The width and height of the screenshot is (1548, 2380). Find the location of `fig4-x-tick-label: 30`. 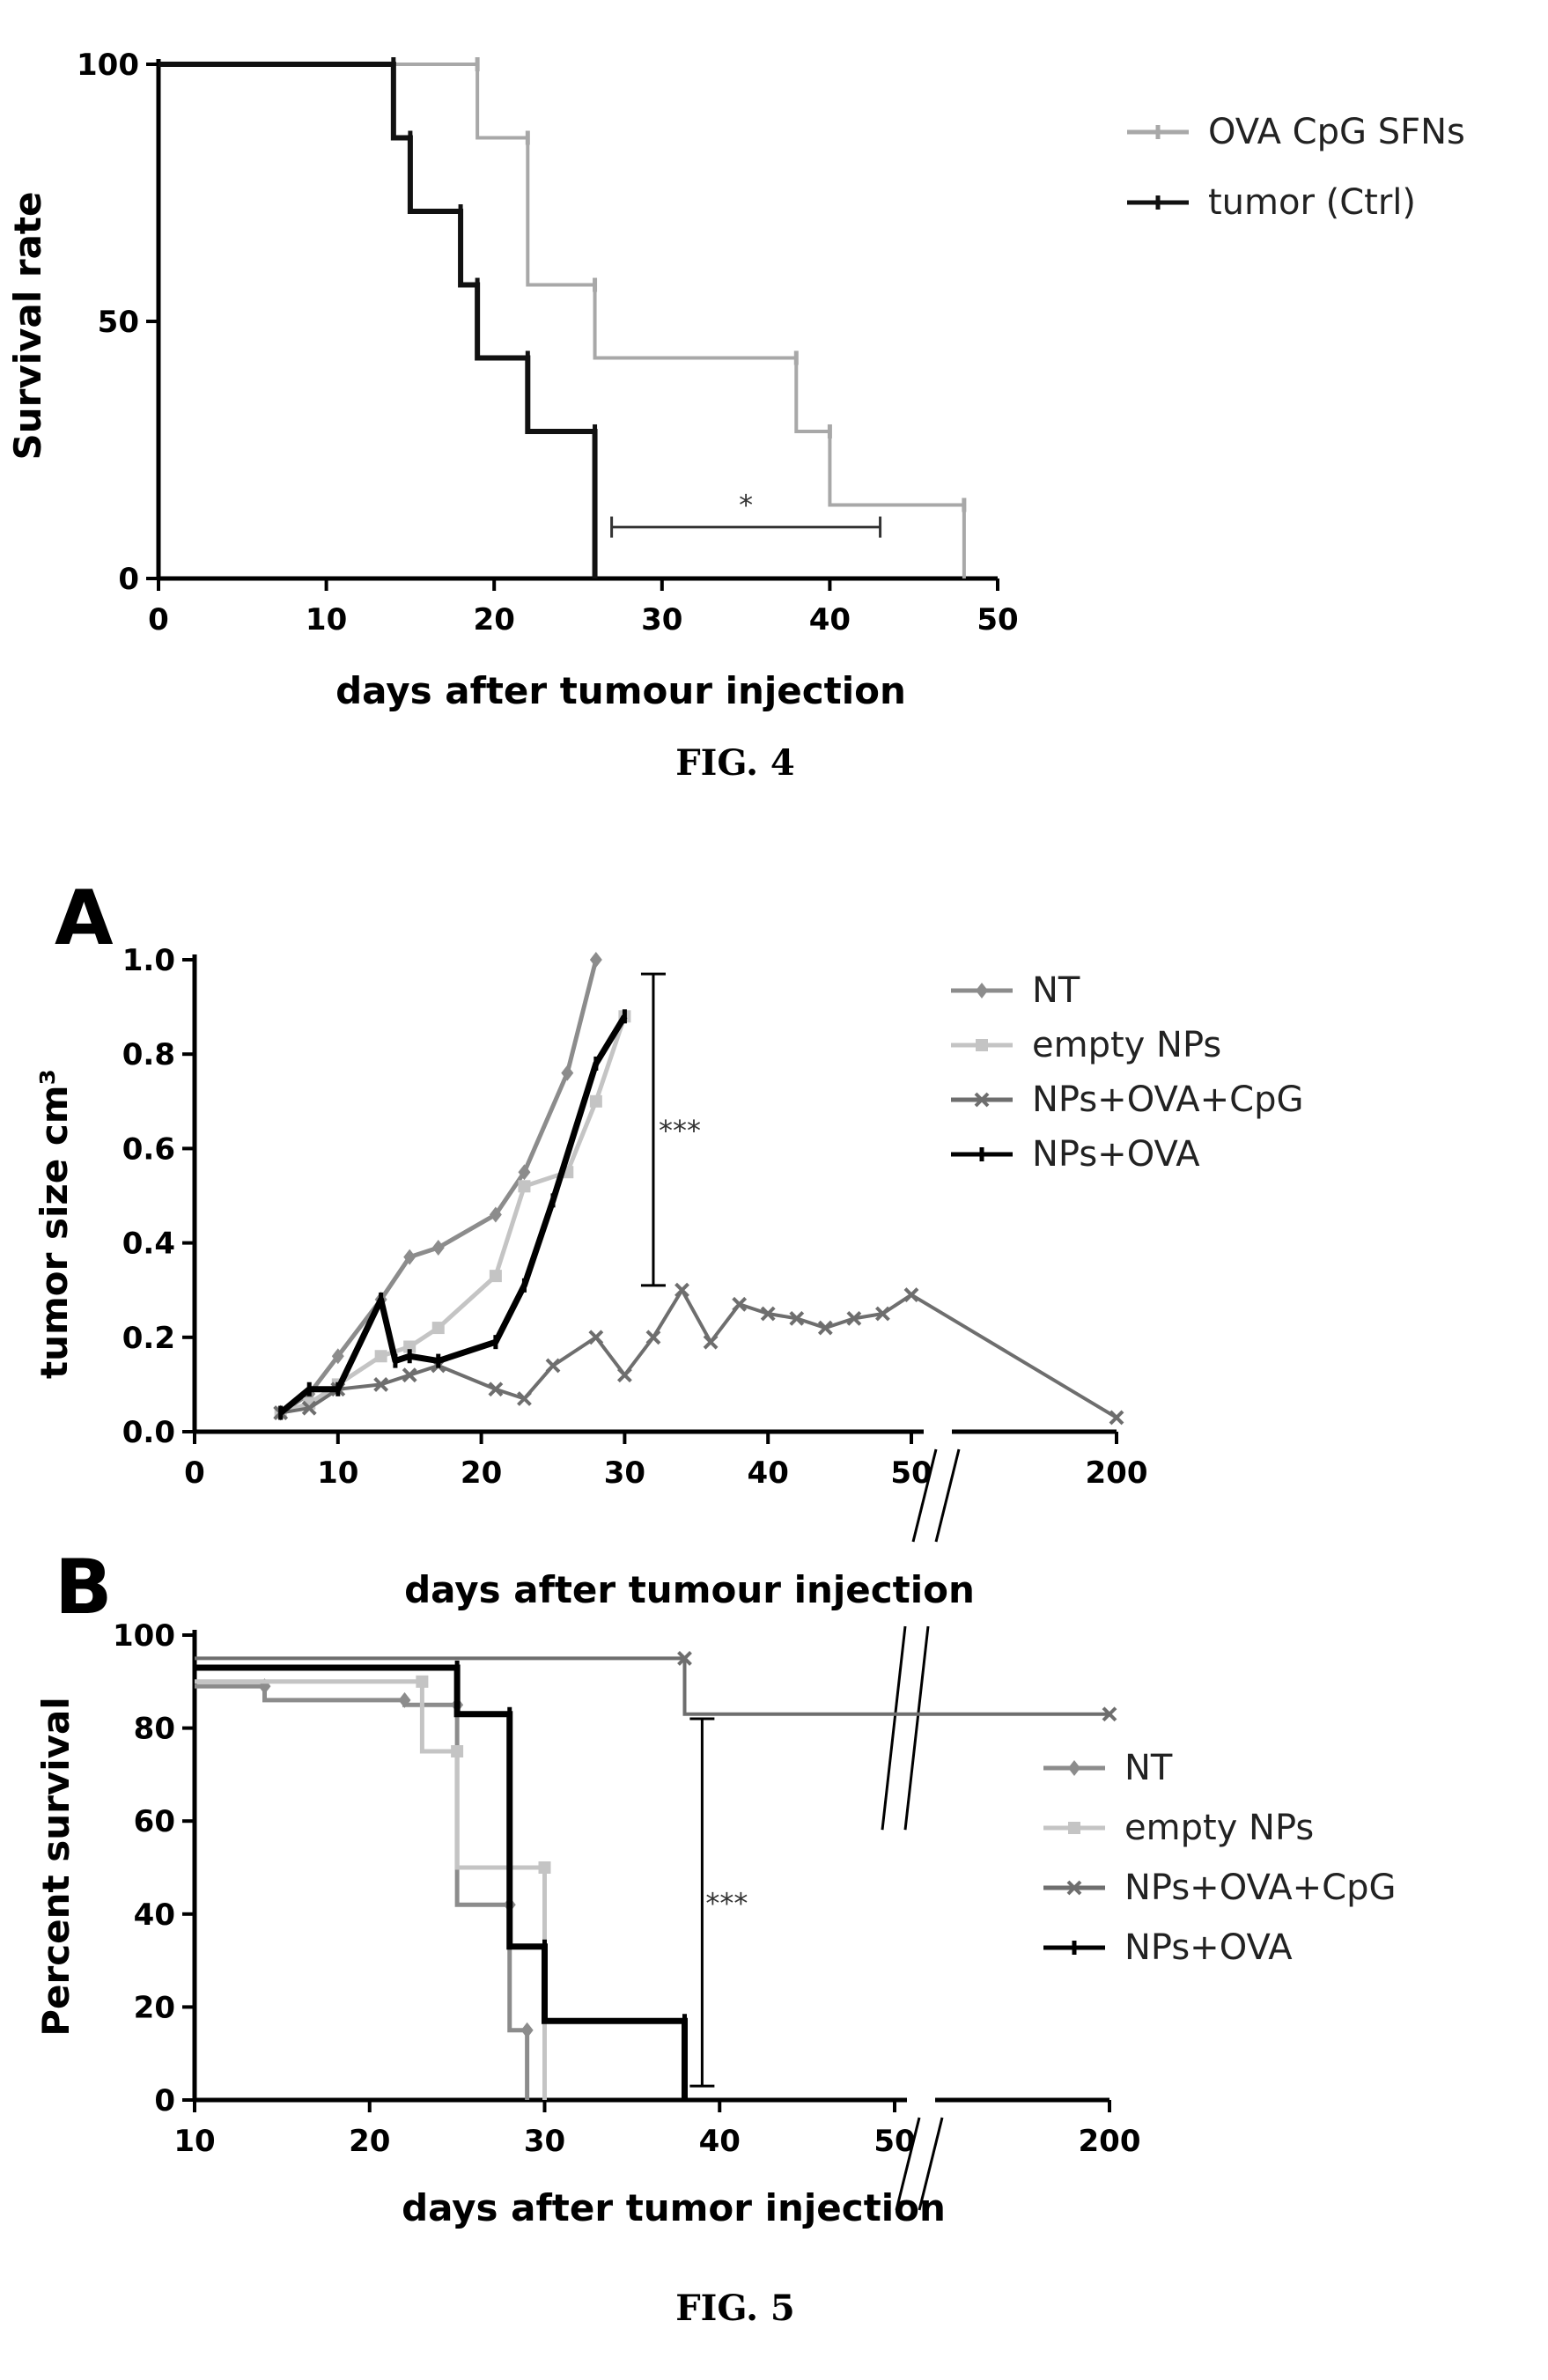

fig4-x-tick-label: 30 is located at coordinates (661, 619).